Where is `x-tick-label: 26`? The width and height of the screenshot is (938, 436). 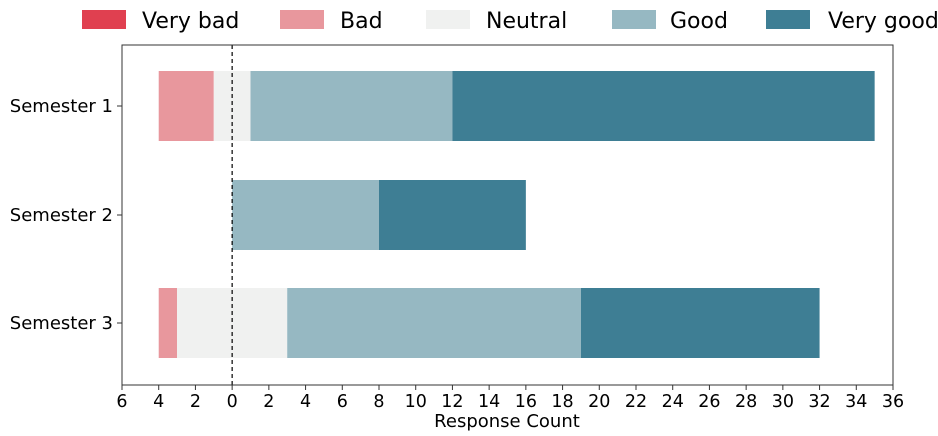 x-tick-label: 26 is located at coordinates (709, 402).